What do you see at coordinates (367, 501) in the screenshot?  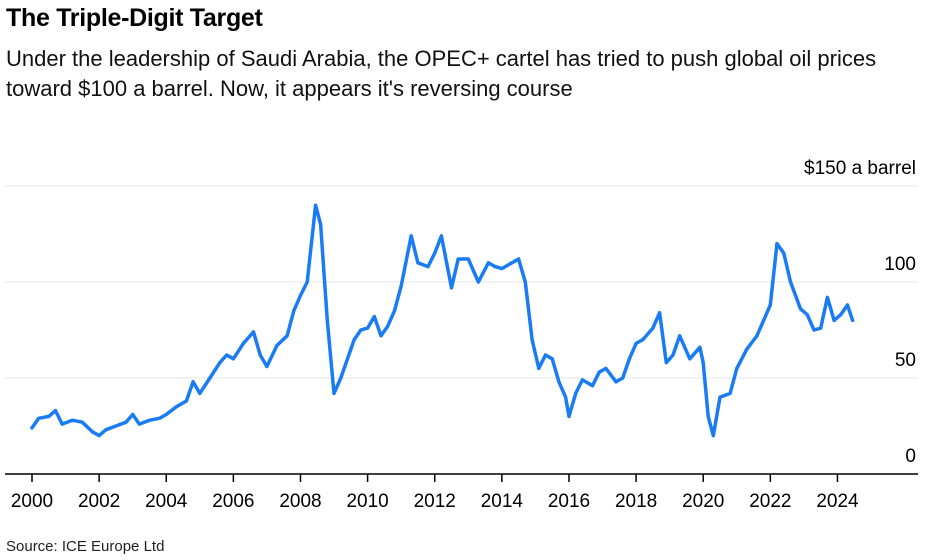 I see `x-tick-label: 2010` at bounding box center [367, 501].